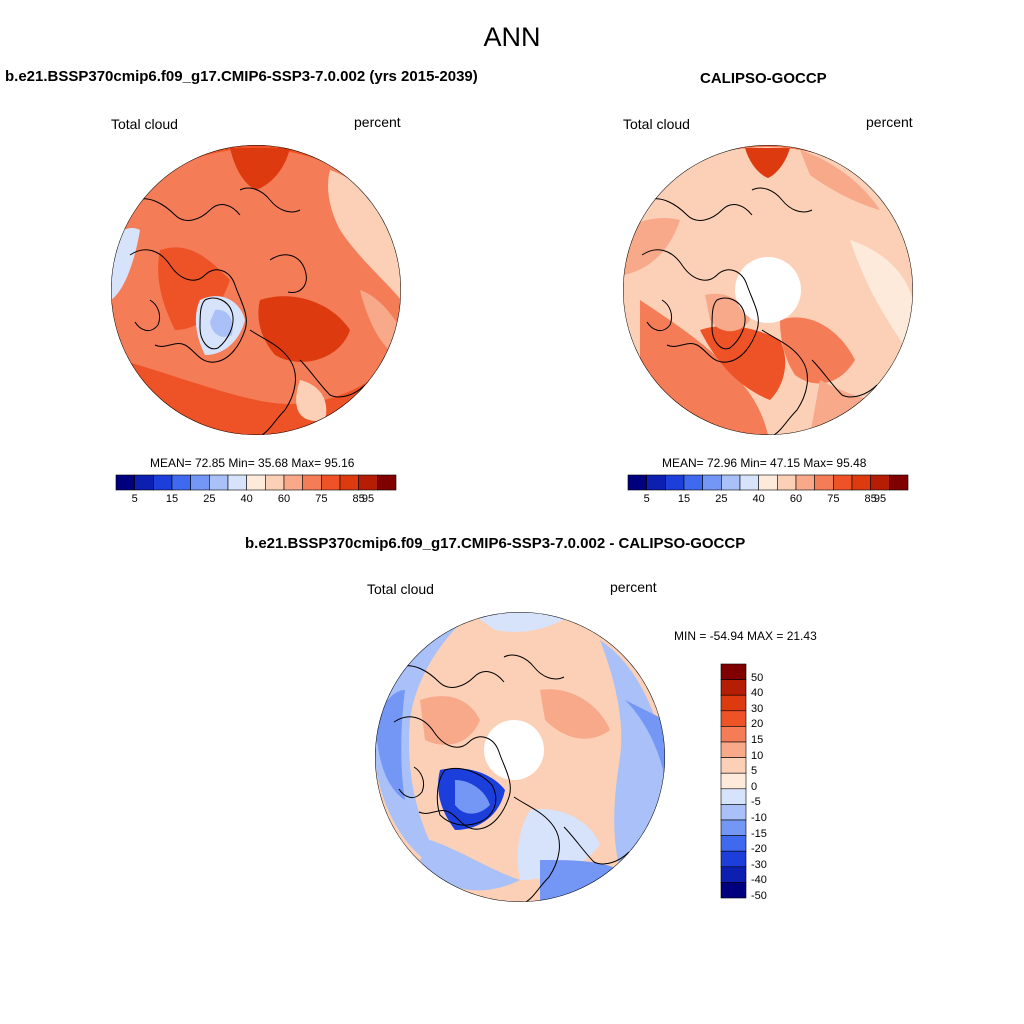  I want to click on colorbar-observations-tick-label: 5, so click(646, 499).